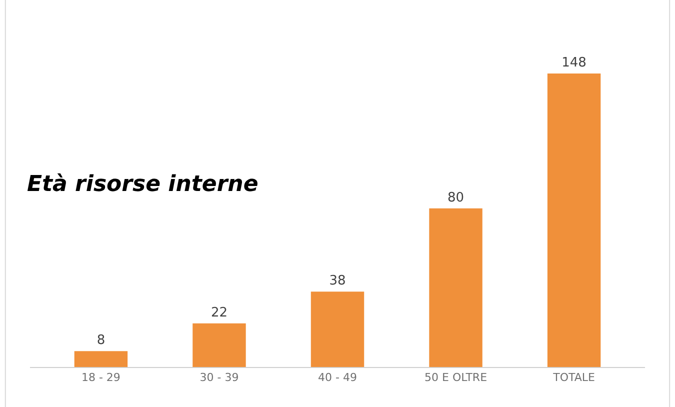 This screenshot has height=407, width=675. Describe the element at coordinates (219, 377) in the screenshot. I see `x-tick-label: 30 - 39` at that location.